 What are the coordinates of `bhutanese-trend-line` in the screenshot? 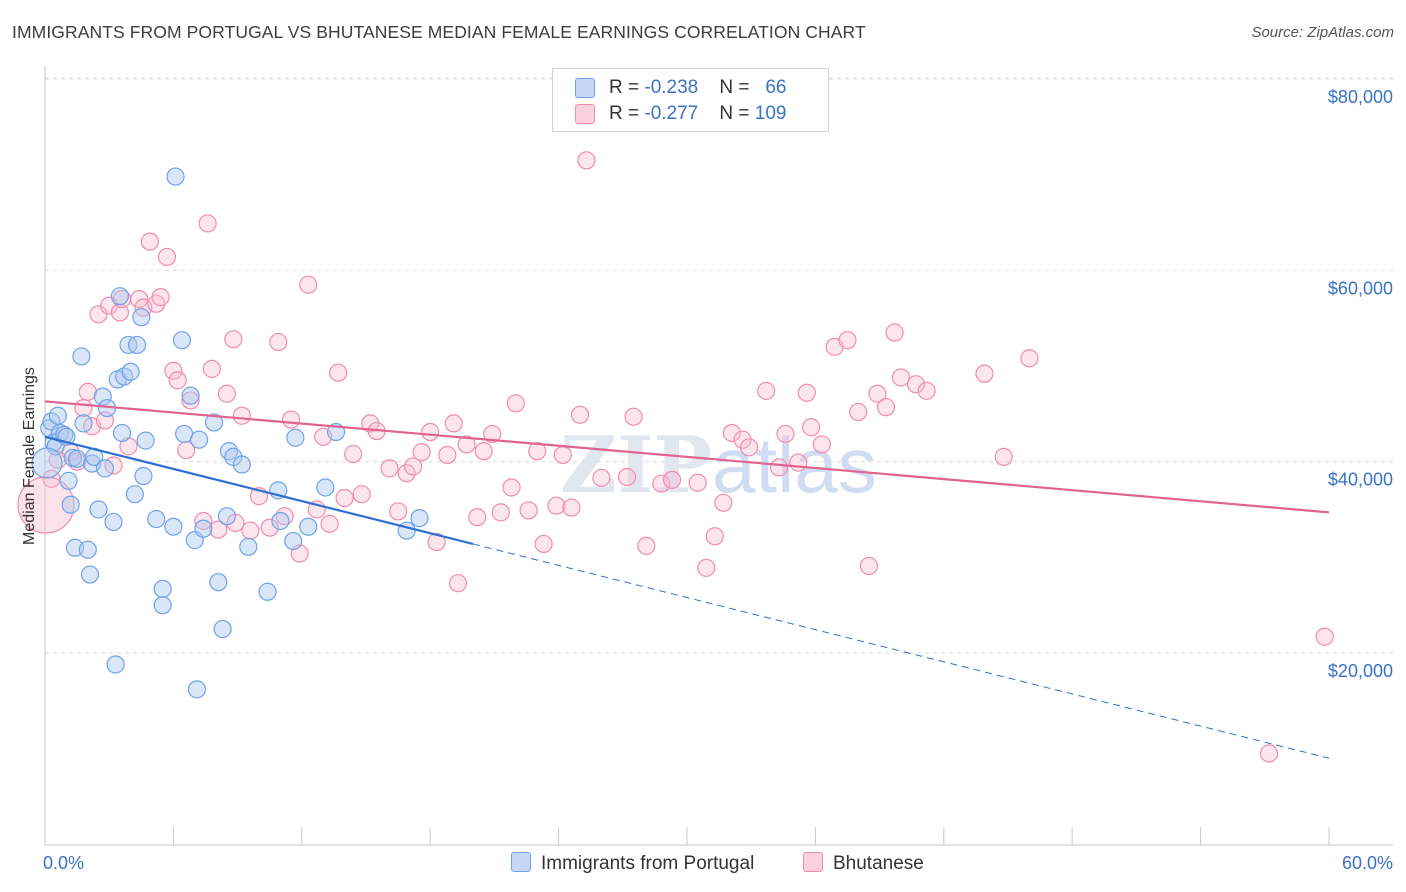 It's located at (687, 457).